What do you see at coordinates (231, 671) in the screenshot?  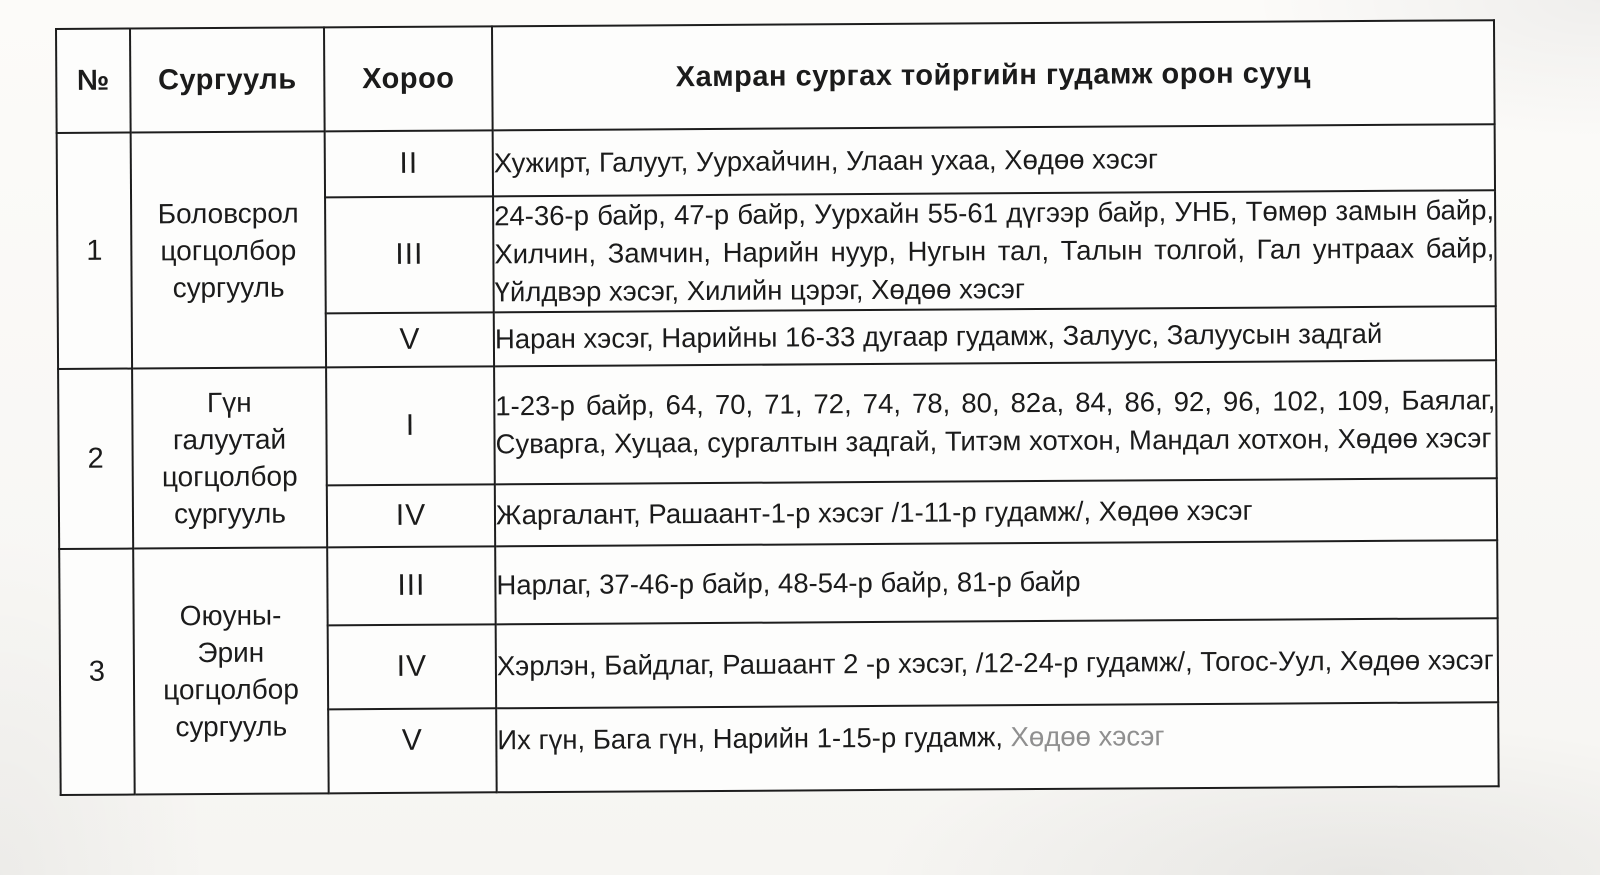 I see `group3-school-name: Оюуны- Эрин цогцолбор сургууль` at bounding box center [231, 671].